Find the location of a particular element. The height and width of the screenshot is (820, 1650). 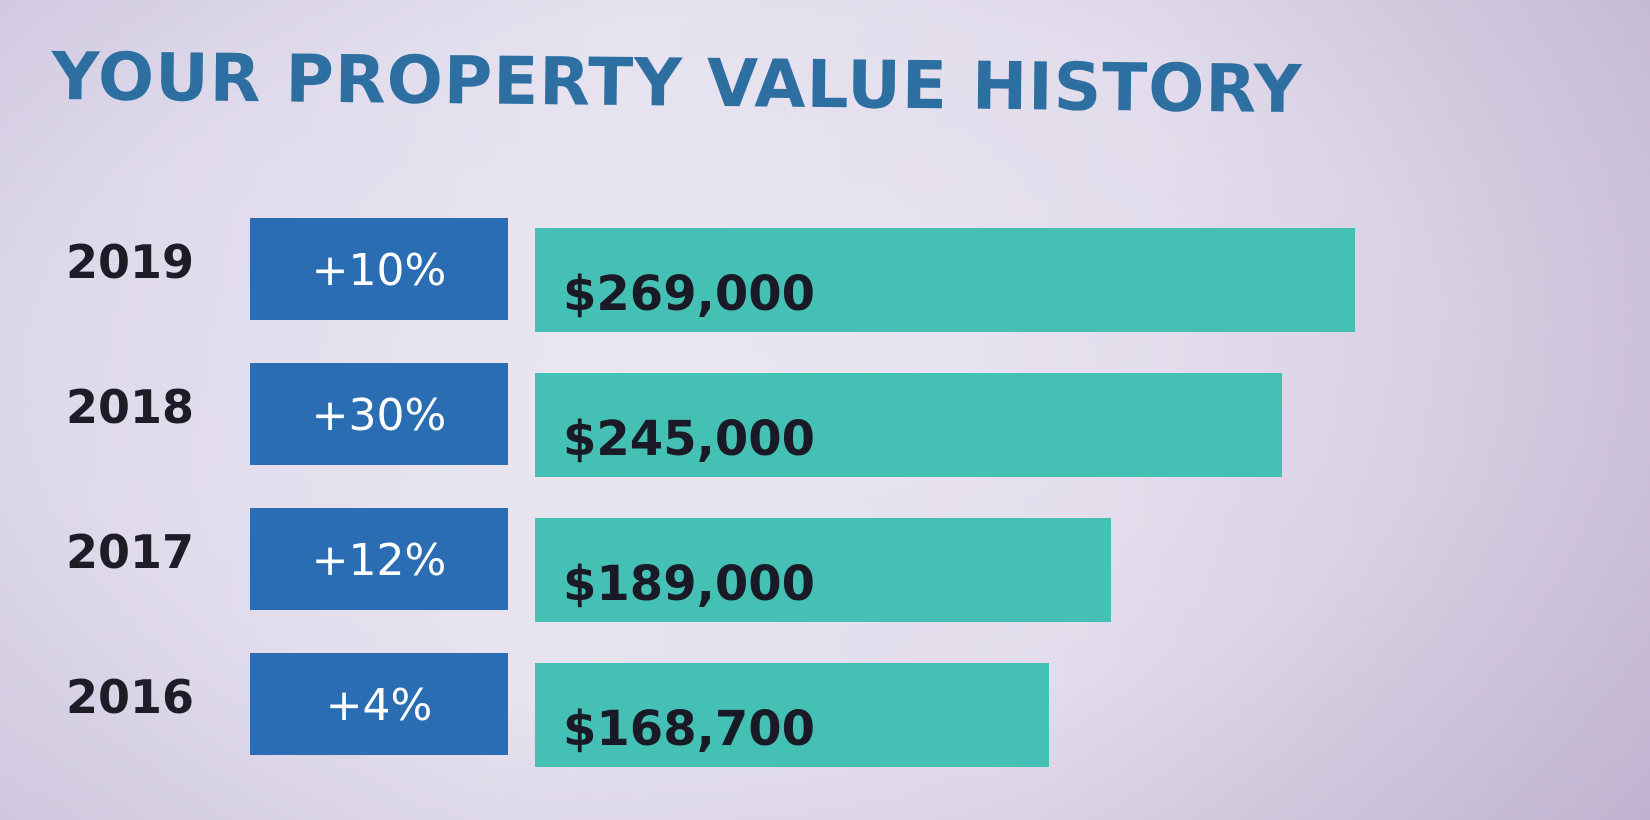

bar-row-2017: 2017 +12% $189,000 is located at coordinates (588, 565).